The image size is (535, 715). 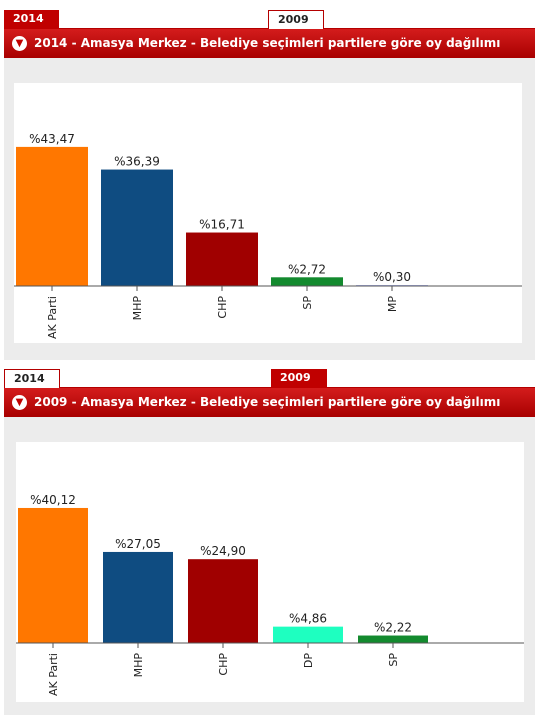 I want to click on data-label: %24,90, so click(x=223, y=551).